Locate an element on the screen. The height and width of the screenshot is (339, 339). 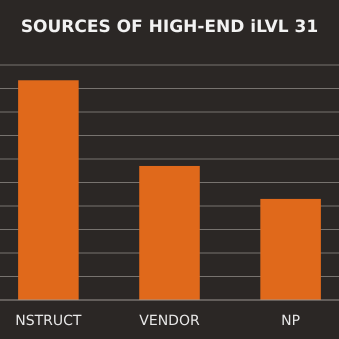
x-tick-label: VENDOR is located at coordinates (169, 321).